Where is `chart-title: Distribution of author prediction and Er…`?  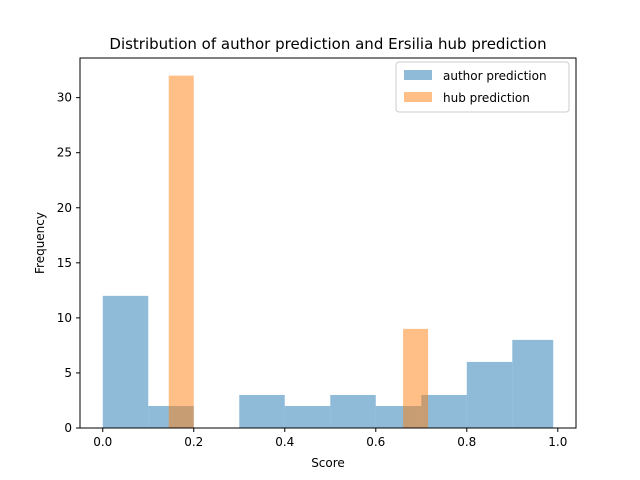 chart-title: Distribution of author prediction and Er… is located at coordinates (327, 44).